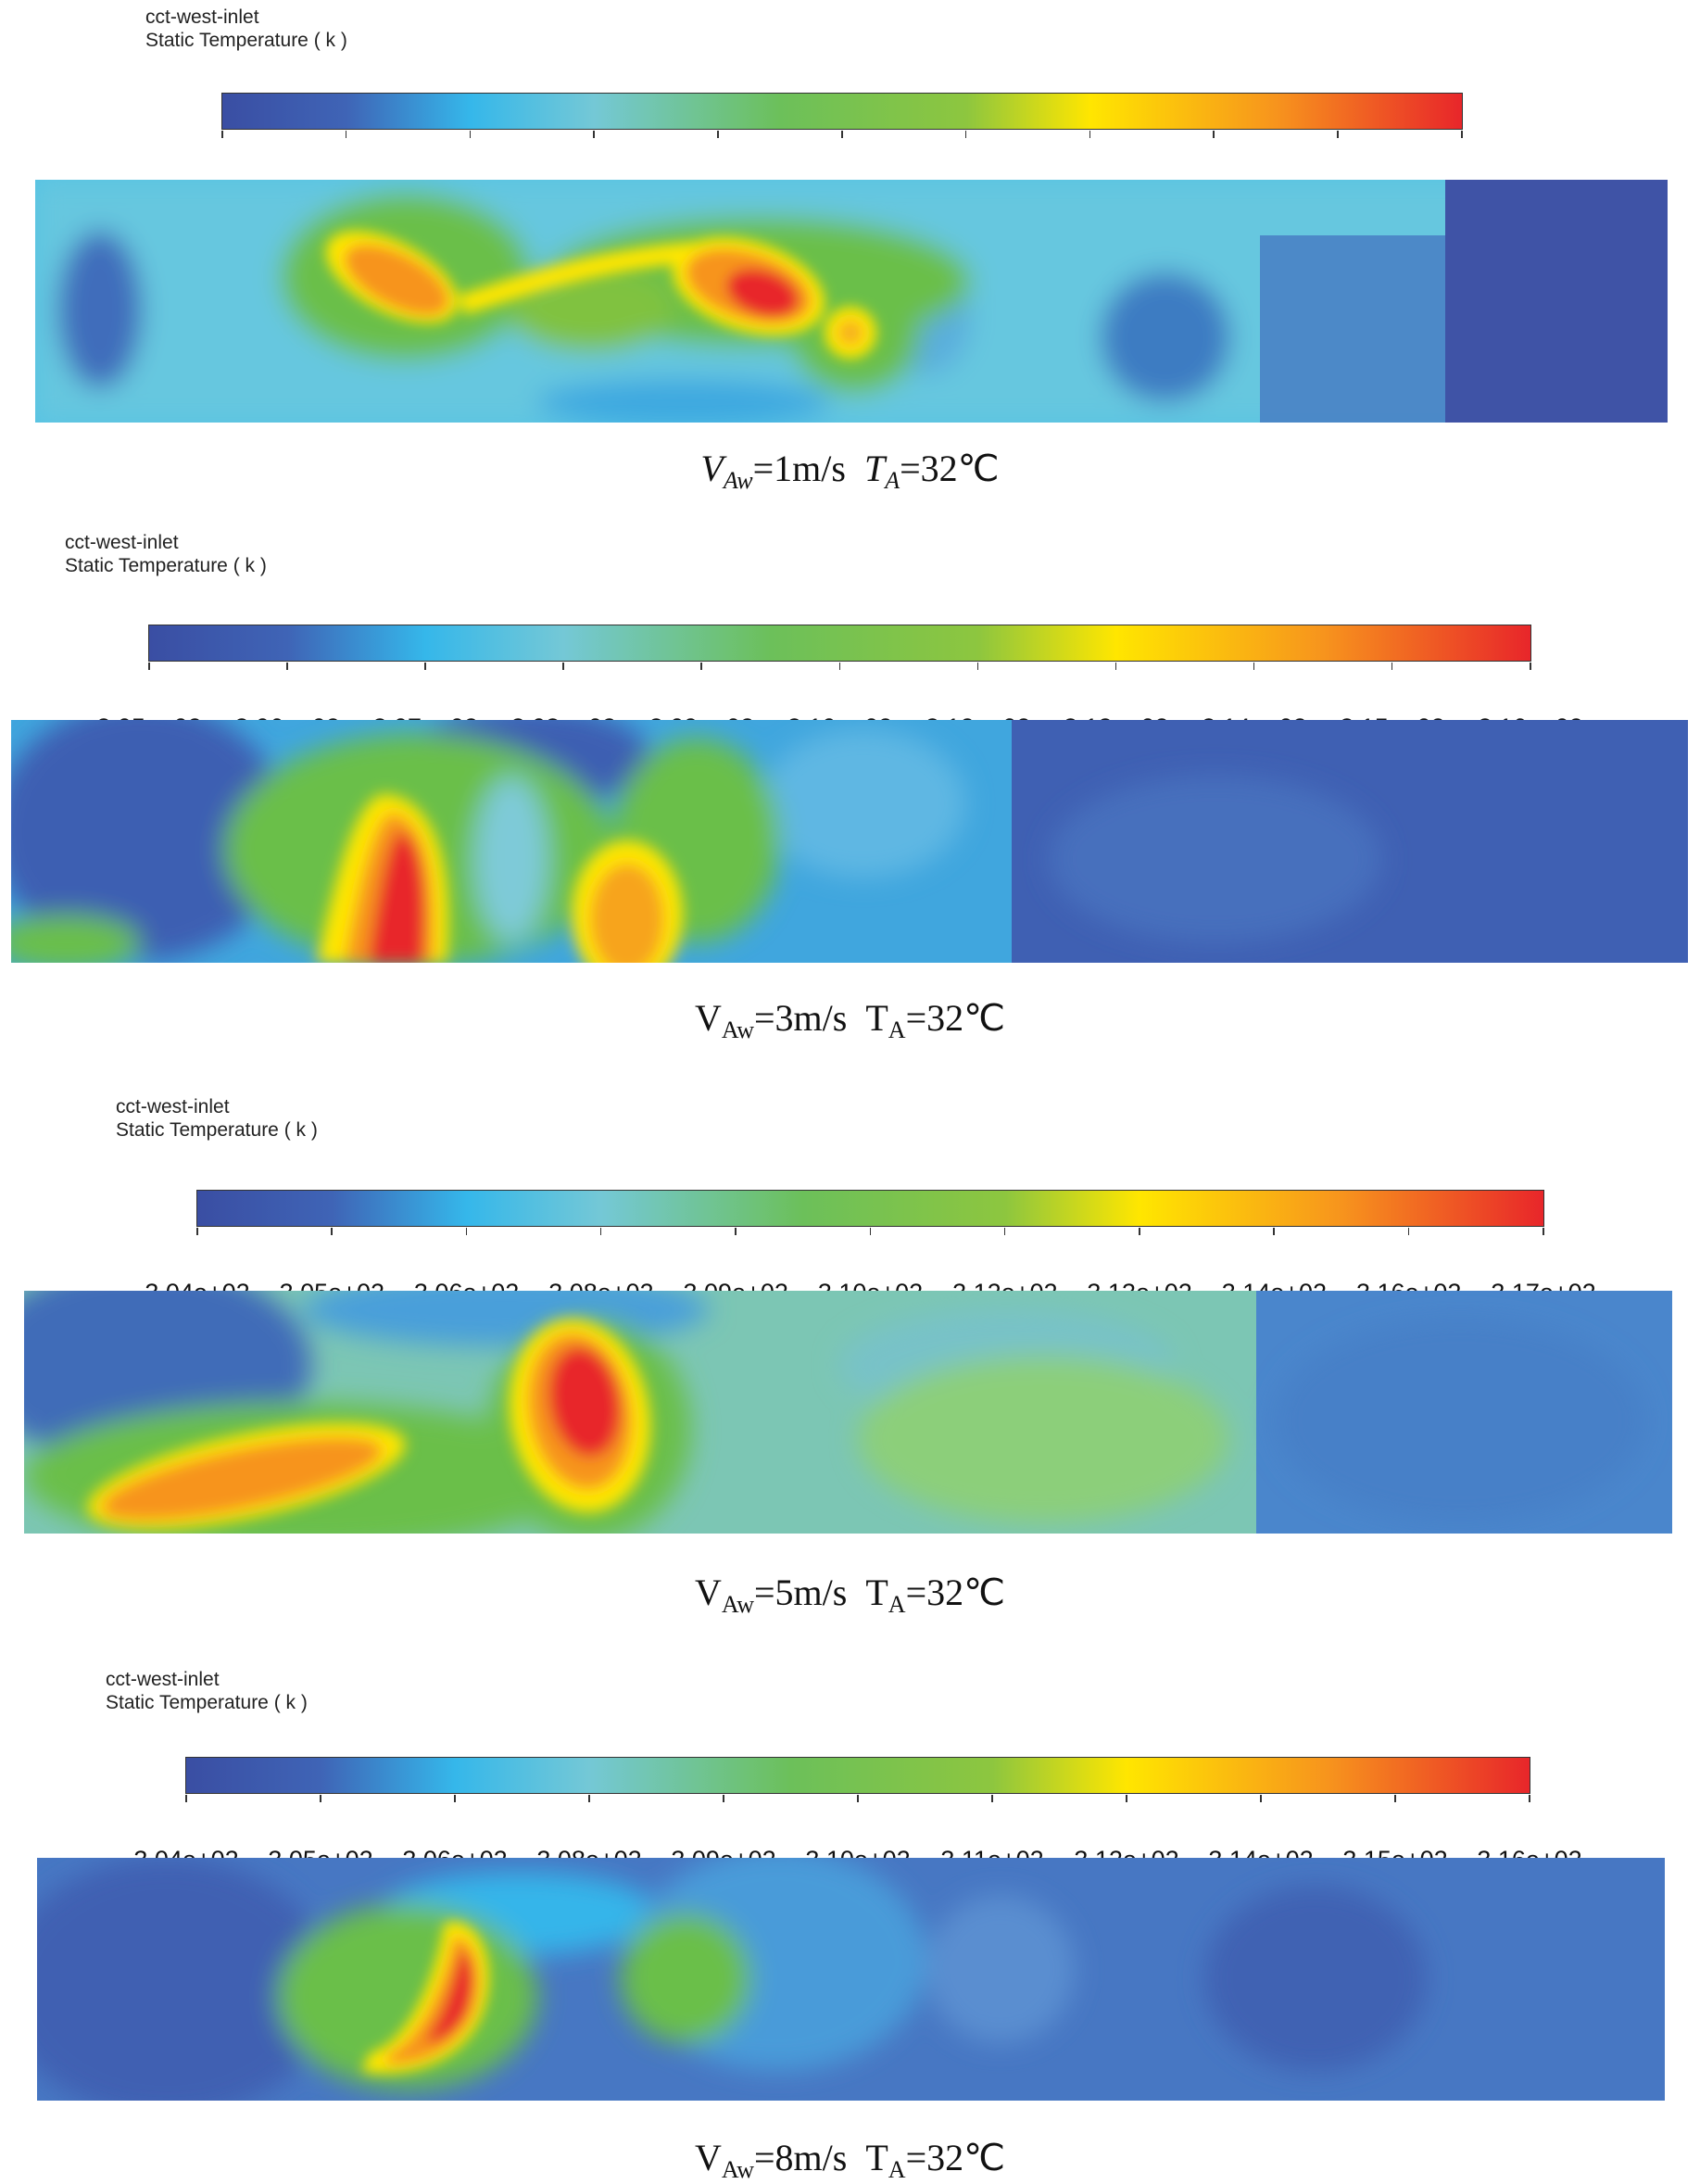 This screenshot has width=1700, height=2184. I want to click on velocity-value: =3m/s, so click(801, 1018).